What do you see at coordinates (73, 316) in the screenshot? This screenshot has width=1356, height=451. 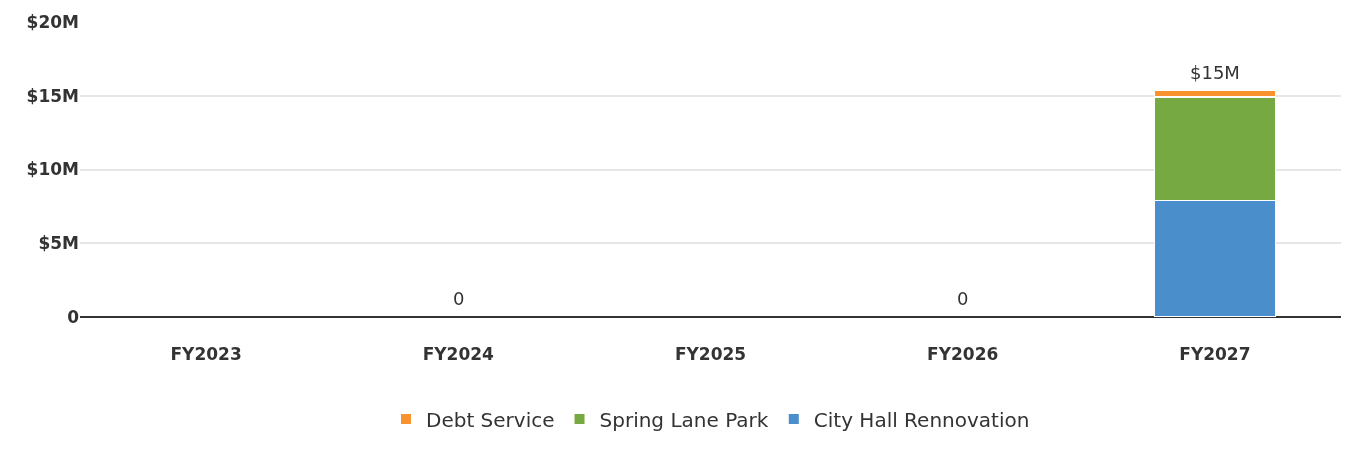 I see `y-tick-label: 0` at bounding box center [73, 316].